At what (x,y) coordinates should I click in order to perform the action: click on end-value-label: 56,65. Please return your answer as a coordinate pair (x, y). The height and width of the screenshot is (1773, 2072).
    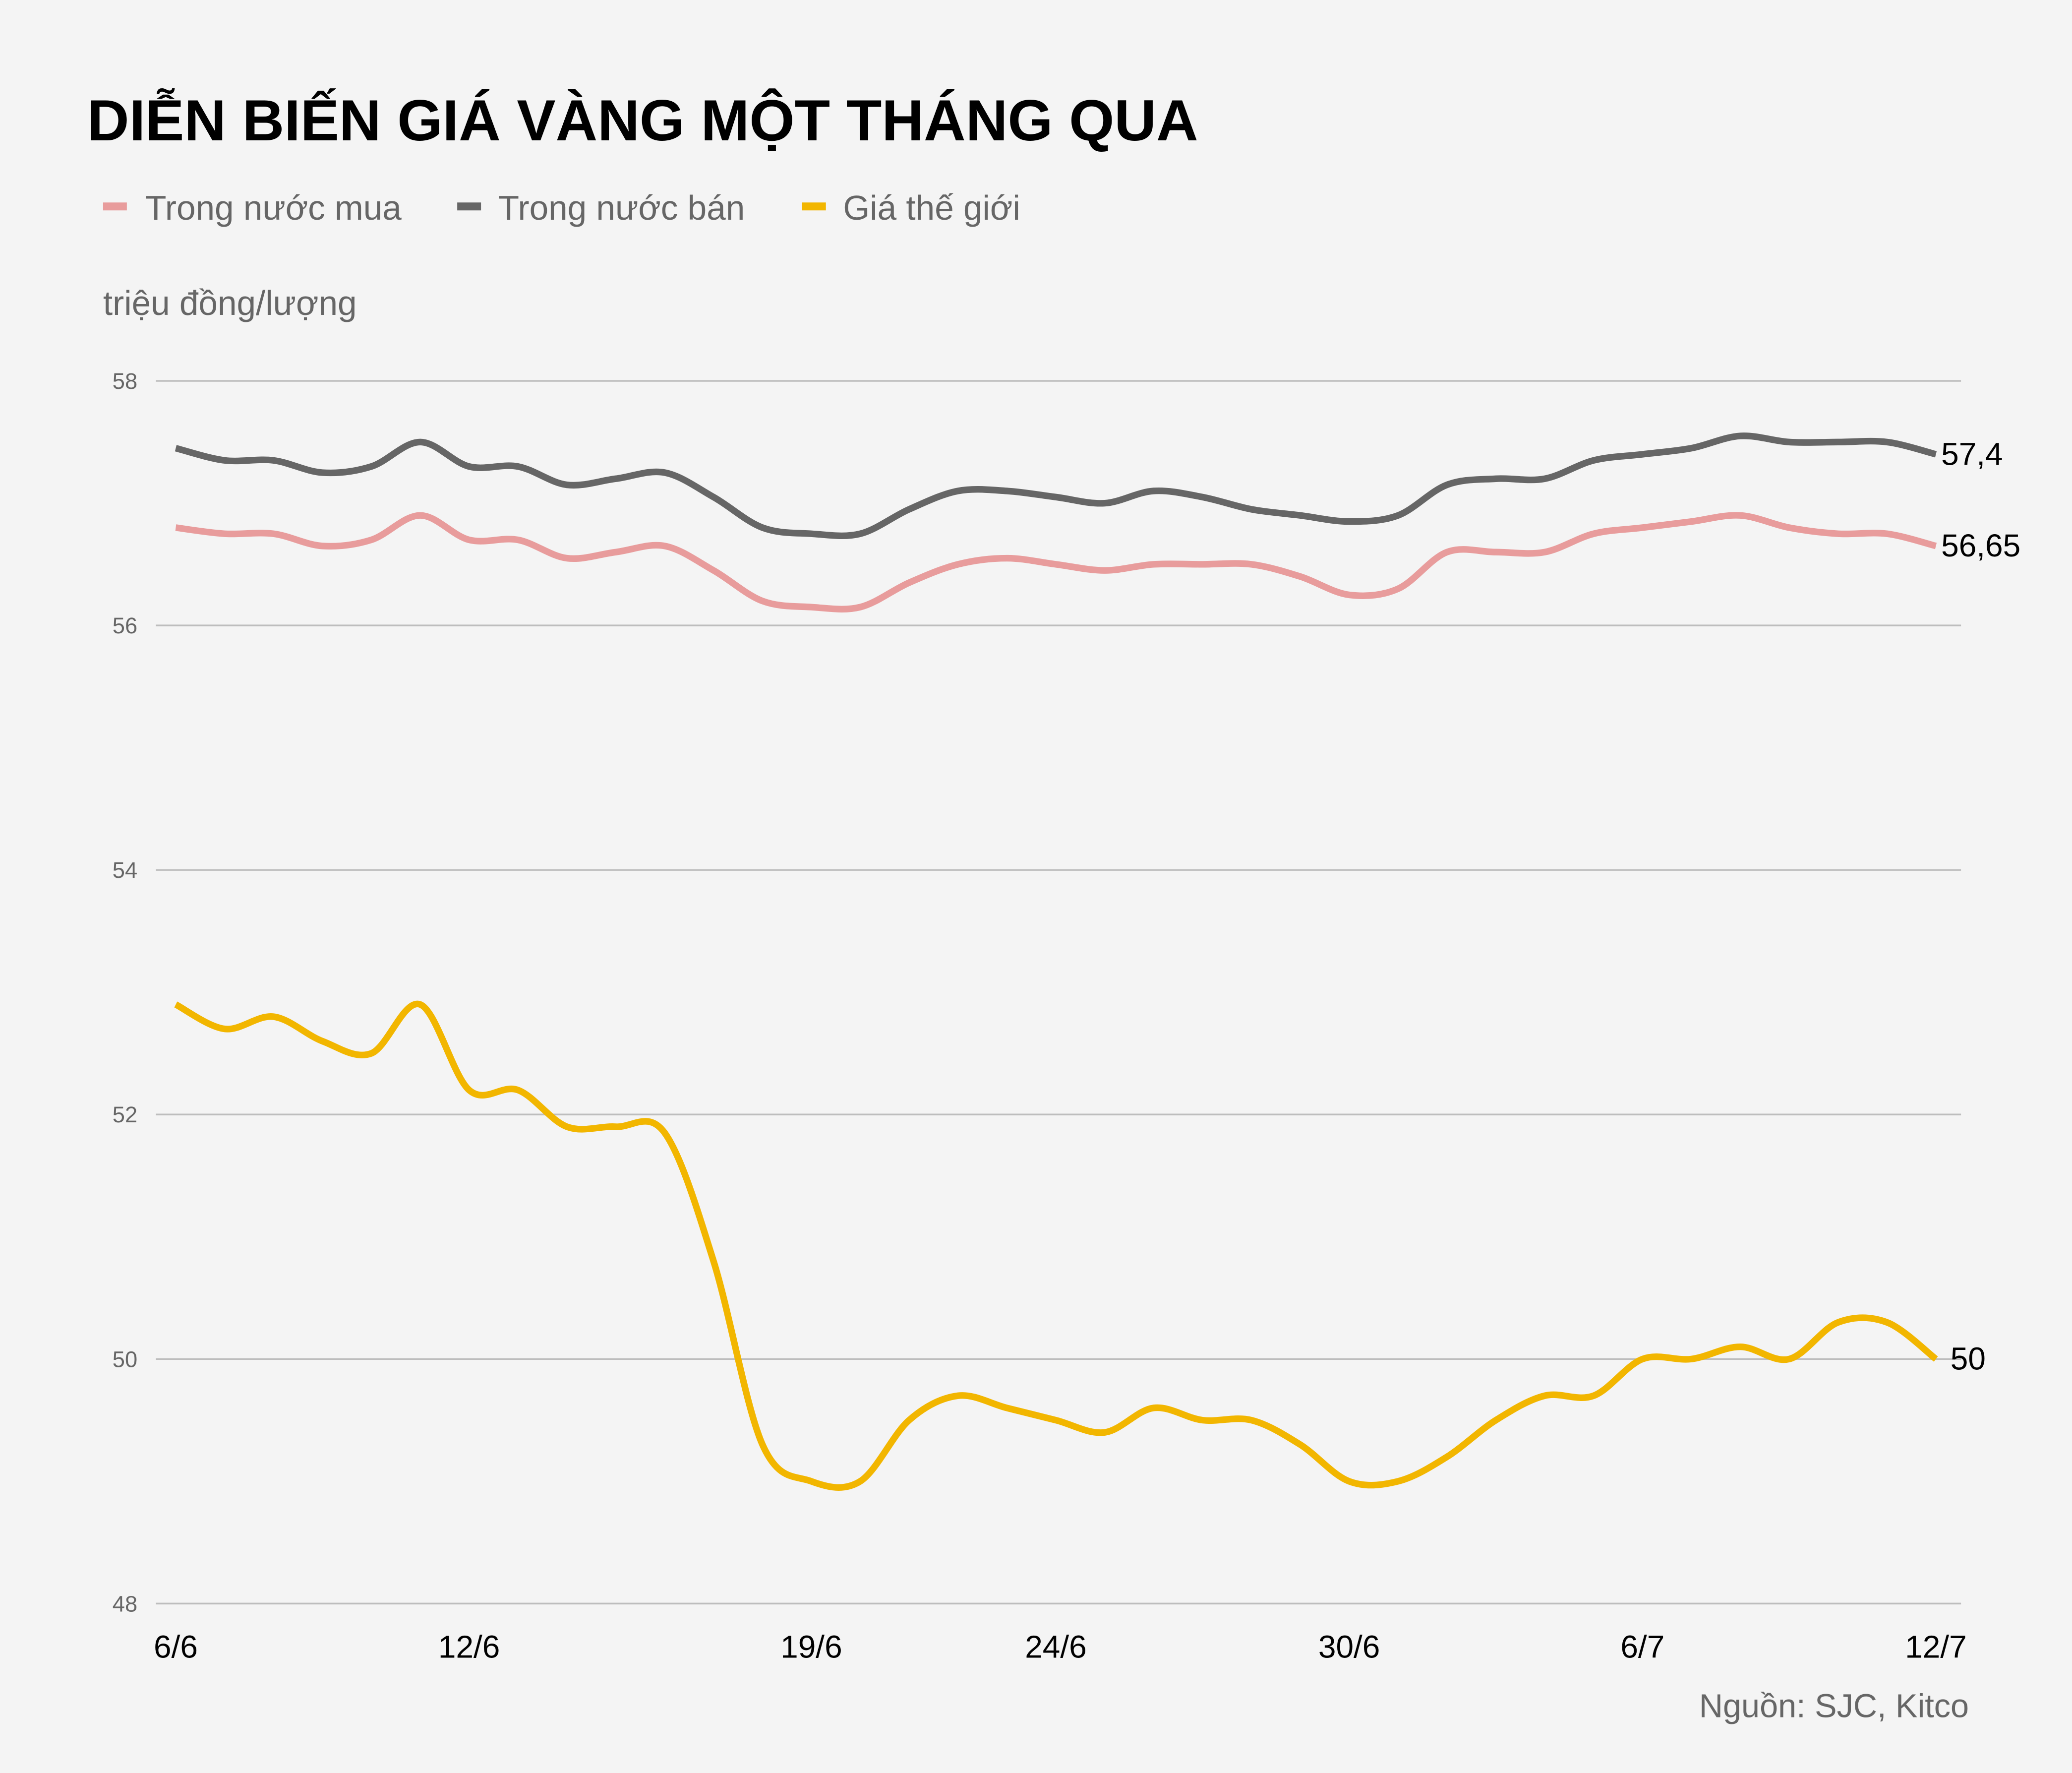
    Looking at the image, I should click on (1980, 545).